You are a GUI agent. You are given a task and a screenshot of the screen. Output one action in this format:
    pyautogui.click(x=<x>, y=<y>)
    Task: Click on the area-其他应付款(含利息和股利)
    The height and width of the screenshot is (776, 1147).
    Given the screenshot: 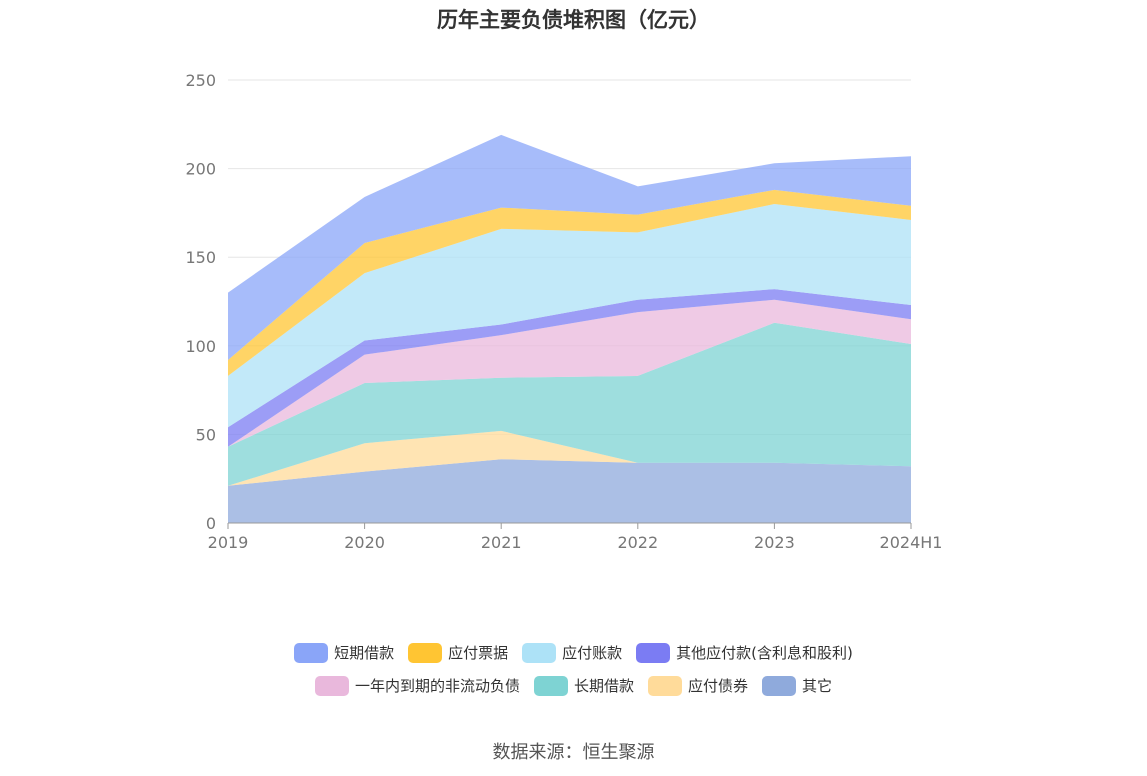 What is the action you would take?
    pyautogui.click(x=569, y=368)
    